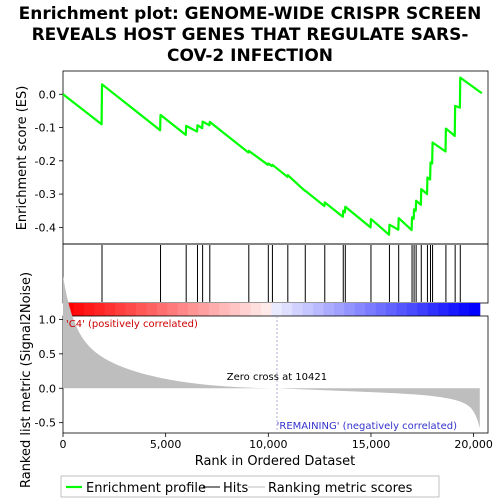 Image resolution: width=500 pixels, height=500 pixels. What do you see at coordinates (268, 444) in the screenshot?
I see `x-tick-label: 10,000` at bounding box center [268, 444].